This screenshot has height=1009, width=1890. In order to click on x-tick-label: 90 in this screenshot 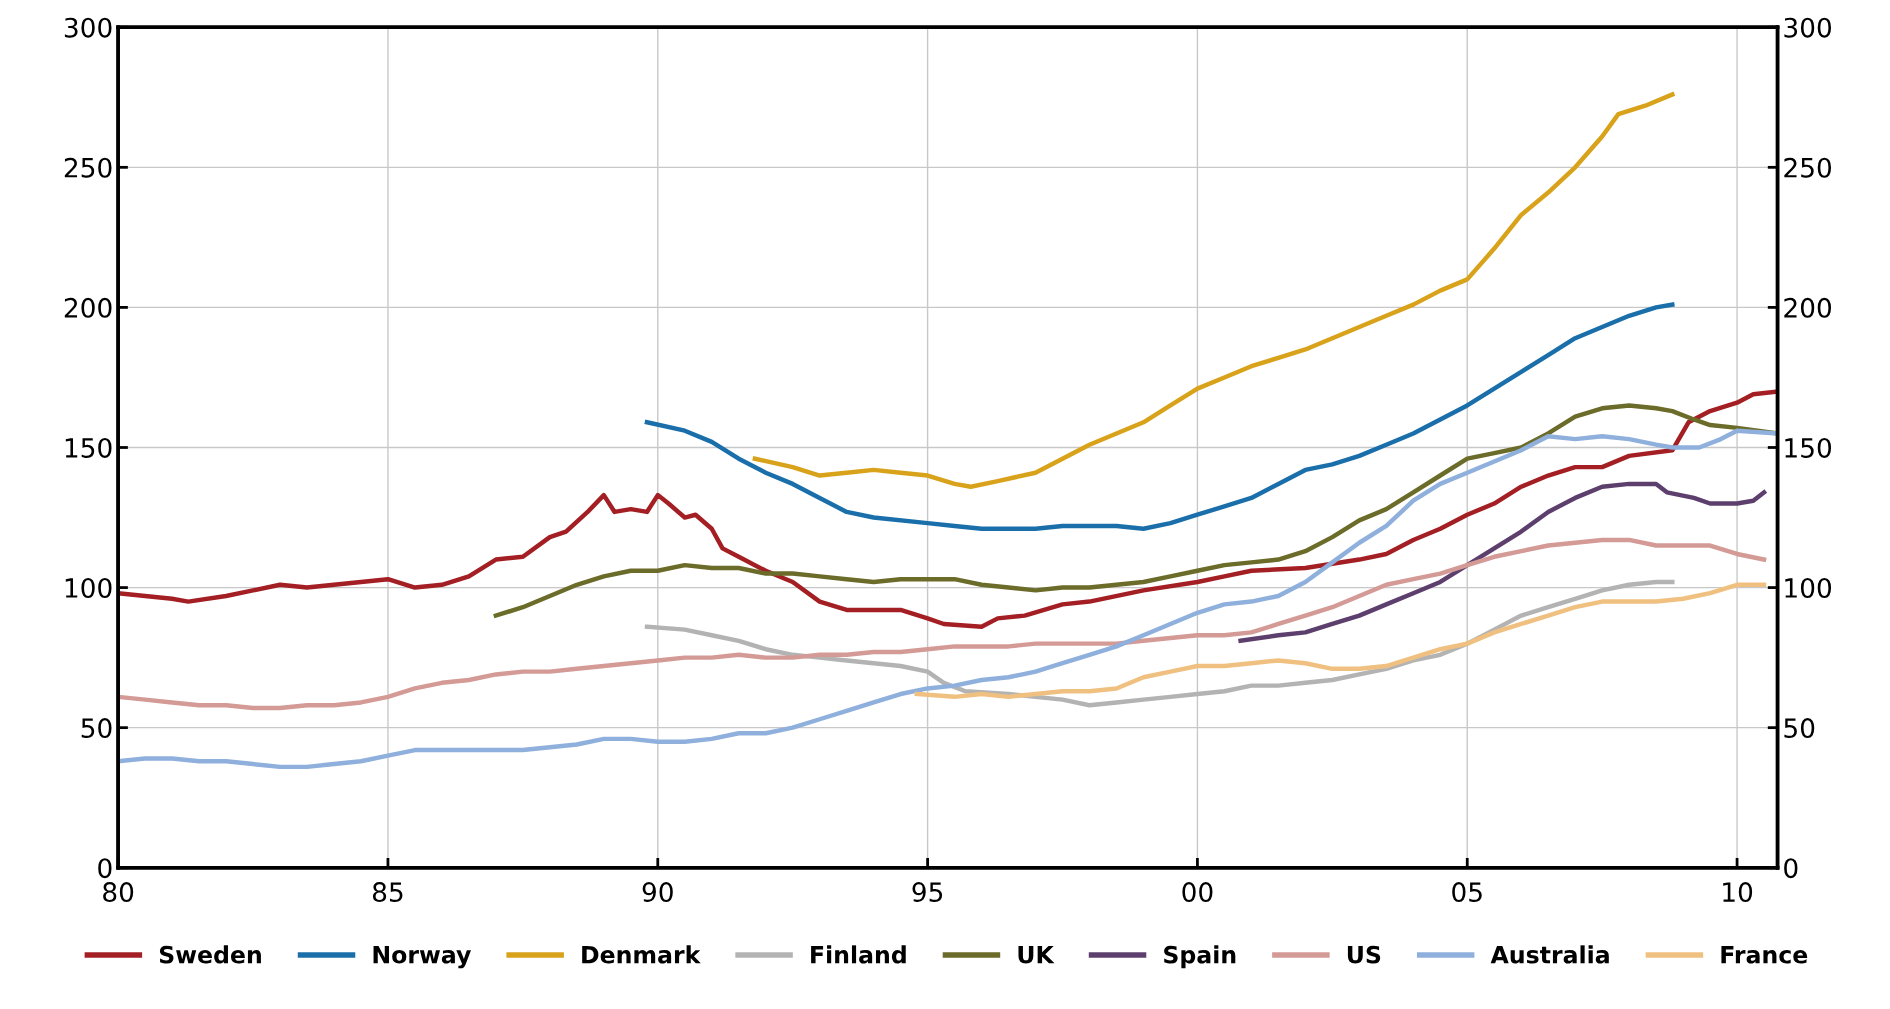, I will do `click(657, 892)`.